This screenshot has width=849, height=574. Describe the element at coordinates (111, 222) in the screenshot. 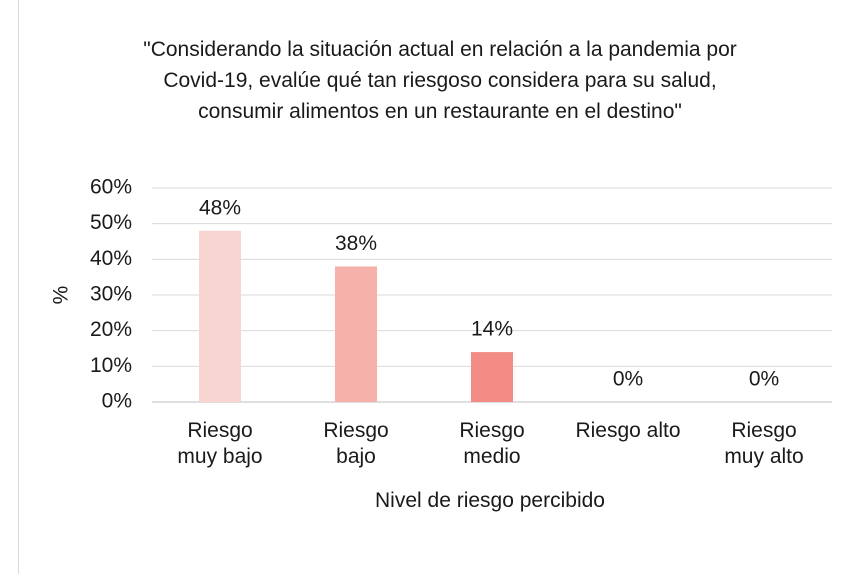

I see `y-tick-label: 50%` at that location.